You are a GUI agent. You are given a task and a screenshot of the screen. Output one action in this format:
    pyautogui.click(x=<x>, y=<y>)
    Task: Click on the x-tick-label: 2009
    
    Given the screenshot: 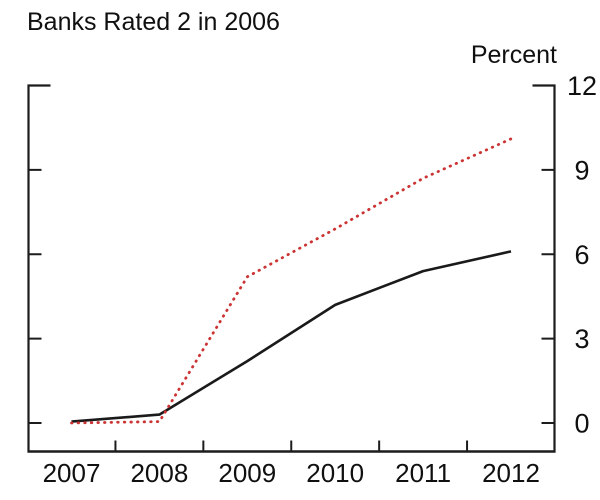 What is the action you would take?
    pyautogui.click(x=247, y=473)
    